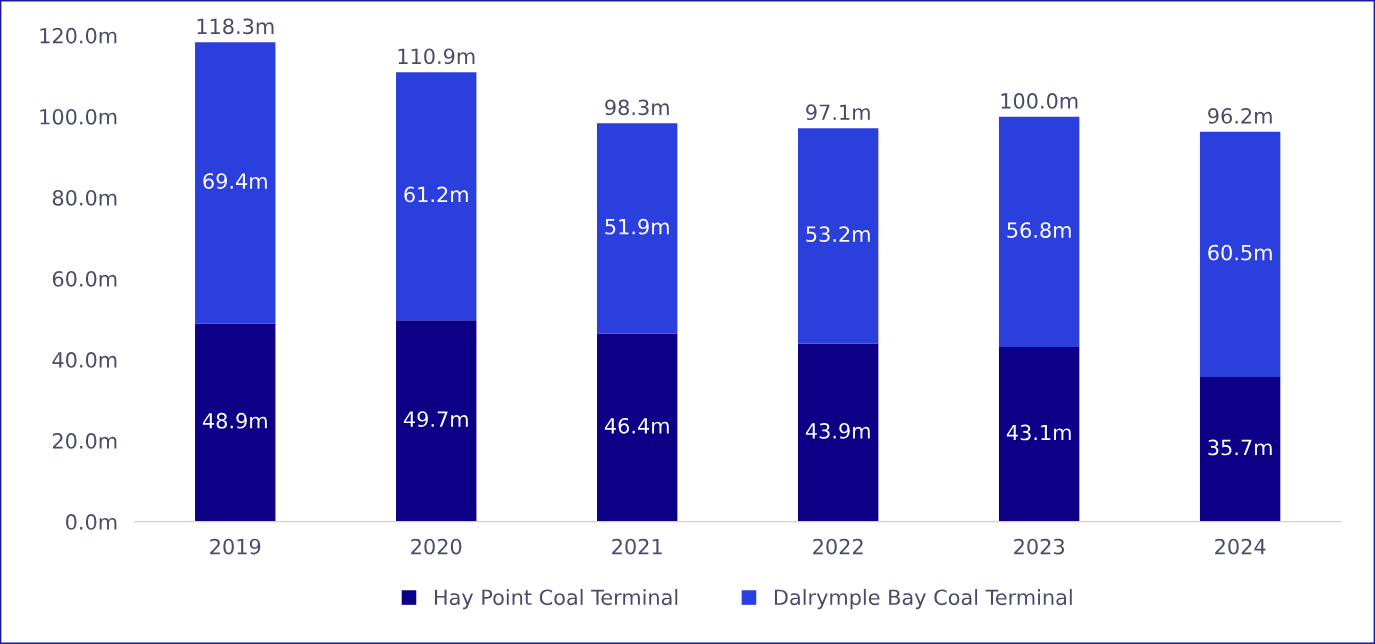 This screenshot has height=644, width=1375. I want to click on y-tick-label: 20.0m, so click(84, 441).